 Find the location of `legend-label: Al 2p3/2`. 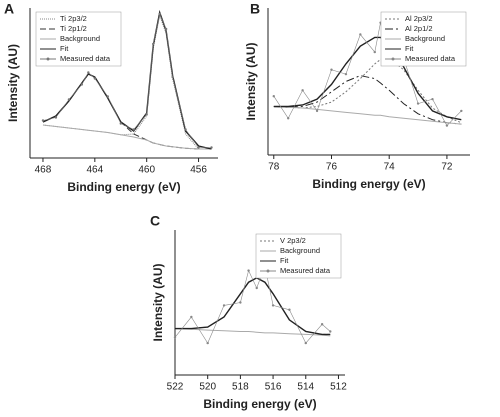

legend-label: Al 2p3/2 is located at coordinates (419, 18).